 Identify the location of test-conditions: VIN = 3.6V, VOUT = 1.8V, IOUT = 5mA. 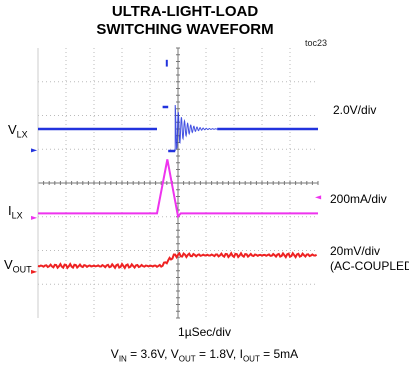
(204, 355).